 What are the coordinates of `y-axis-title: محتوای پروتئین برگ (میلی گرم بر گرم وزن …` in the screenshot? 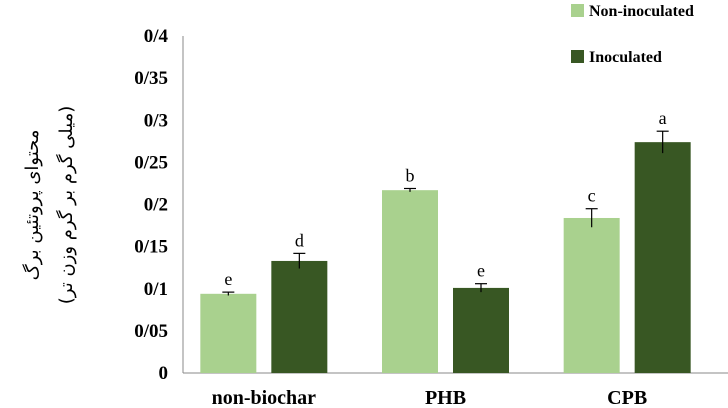 It's located at (49, 205).